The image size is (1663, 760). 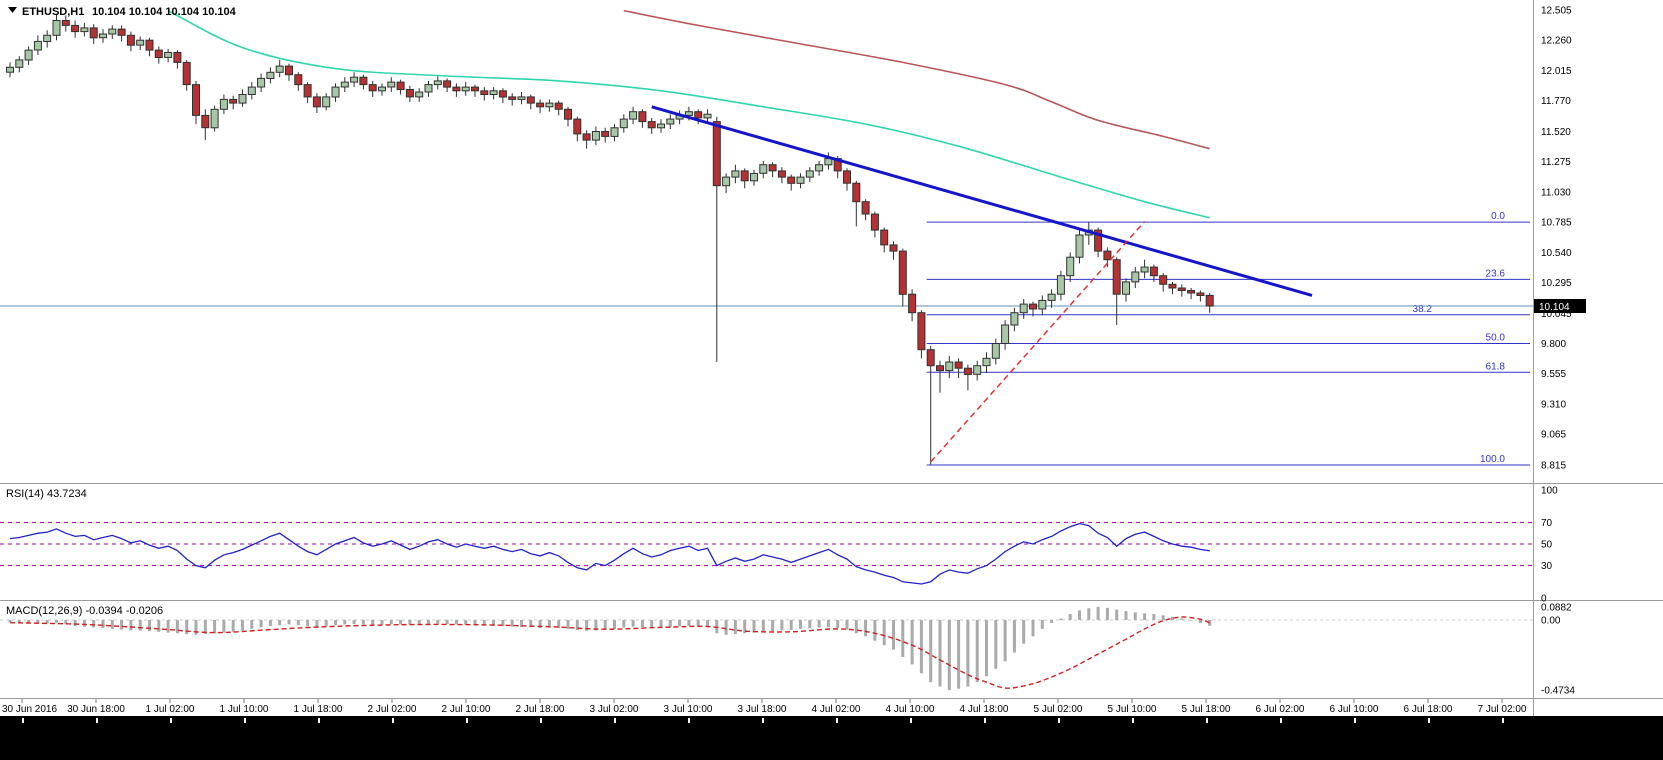 I want to click on price-axis-label: 11.770, so click(x=1556, y=101).